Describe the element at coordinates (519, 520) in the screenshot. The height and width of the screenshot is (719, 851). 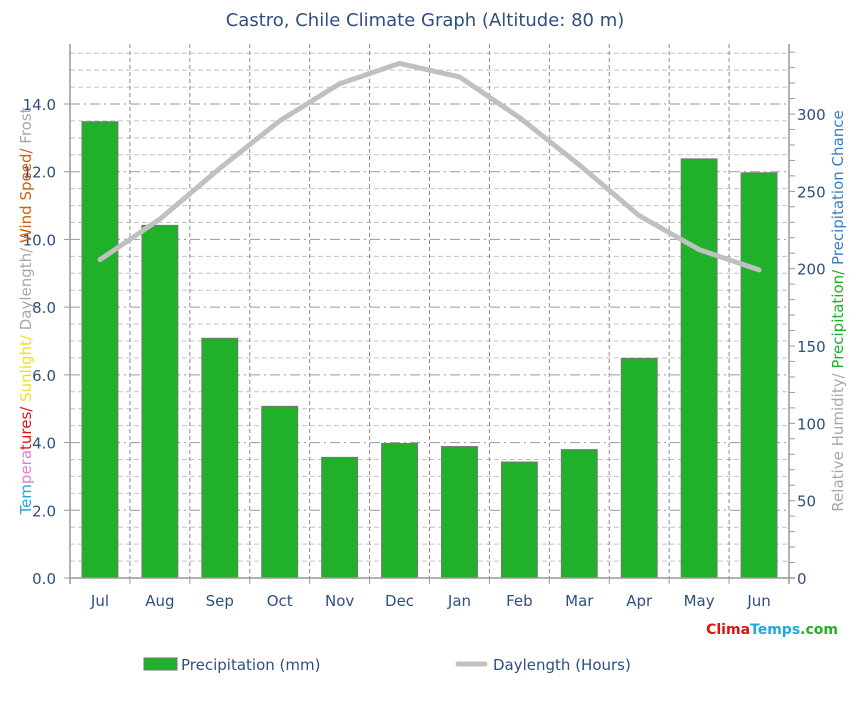
I see `precip-bar-feb` at that location.